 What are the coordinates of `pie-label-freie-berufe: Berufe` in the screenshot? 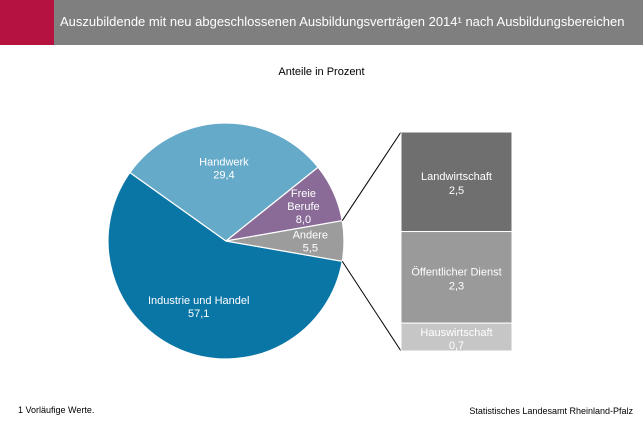 It's located at (303, 207).